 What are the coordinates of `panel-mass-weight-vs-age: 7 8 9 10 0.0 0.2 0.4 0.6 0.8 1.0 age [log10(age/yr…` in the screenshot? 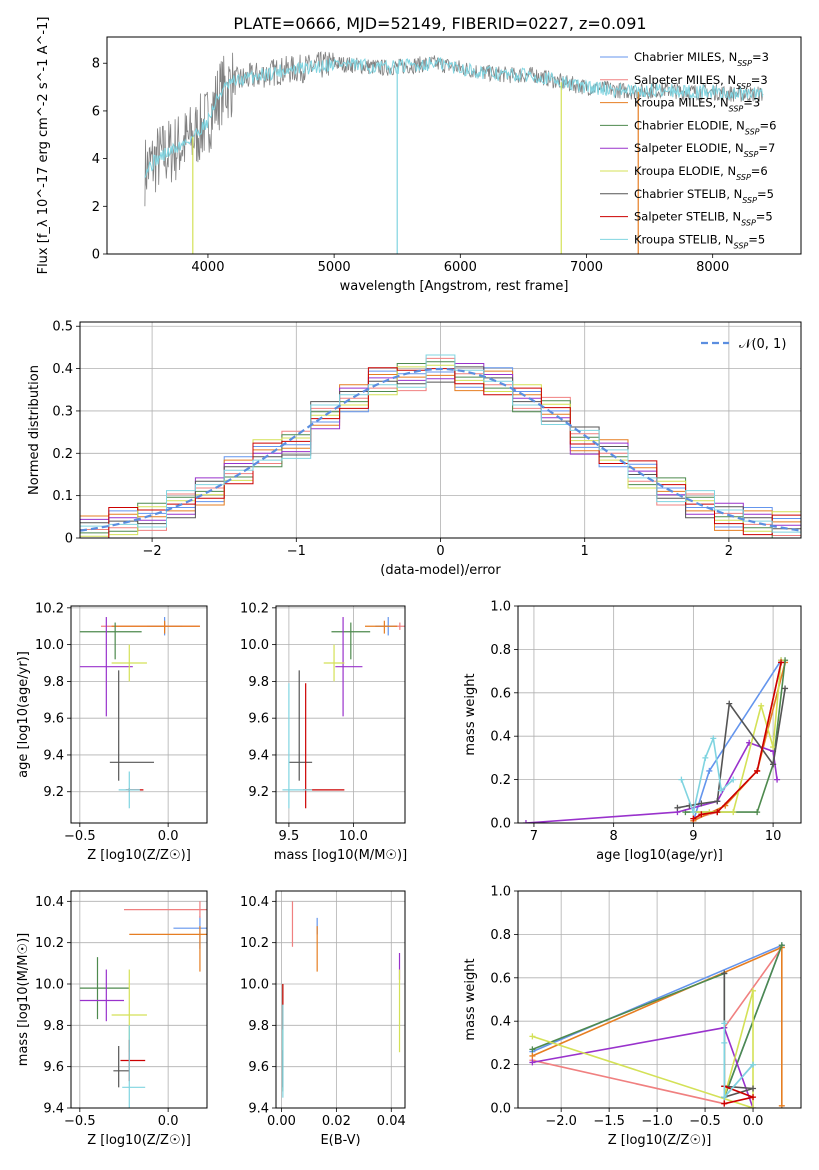 It's located at (632, 731).